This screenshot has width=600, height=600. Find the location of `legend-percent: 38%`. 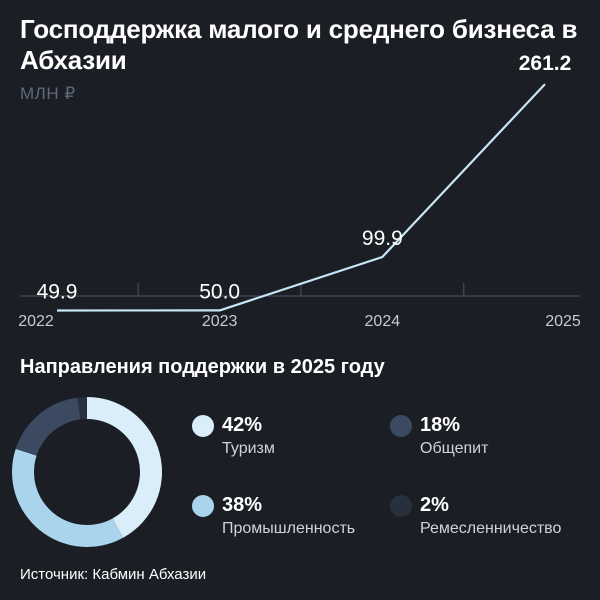

legend-percent: 38% is located at coordinates (242, 505).